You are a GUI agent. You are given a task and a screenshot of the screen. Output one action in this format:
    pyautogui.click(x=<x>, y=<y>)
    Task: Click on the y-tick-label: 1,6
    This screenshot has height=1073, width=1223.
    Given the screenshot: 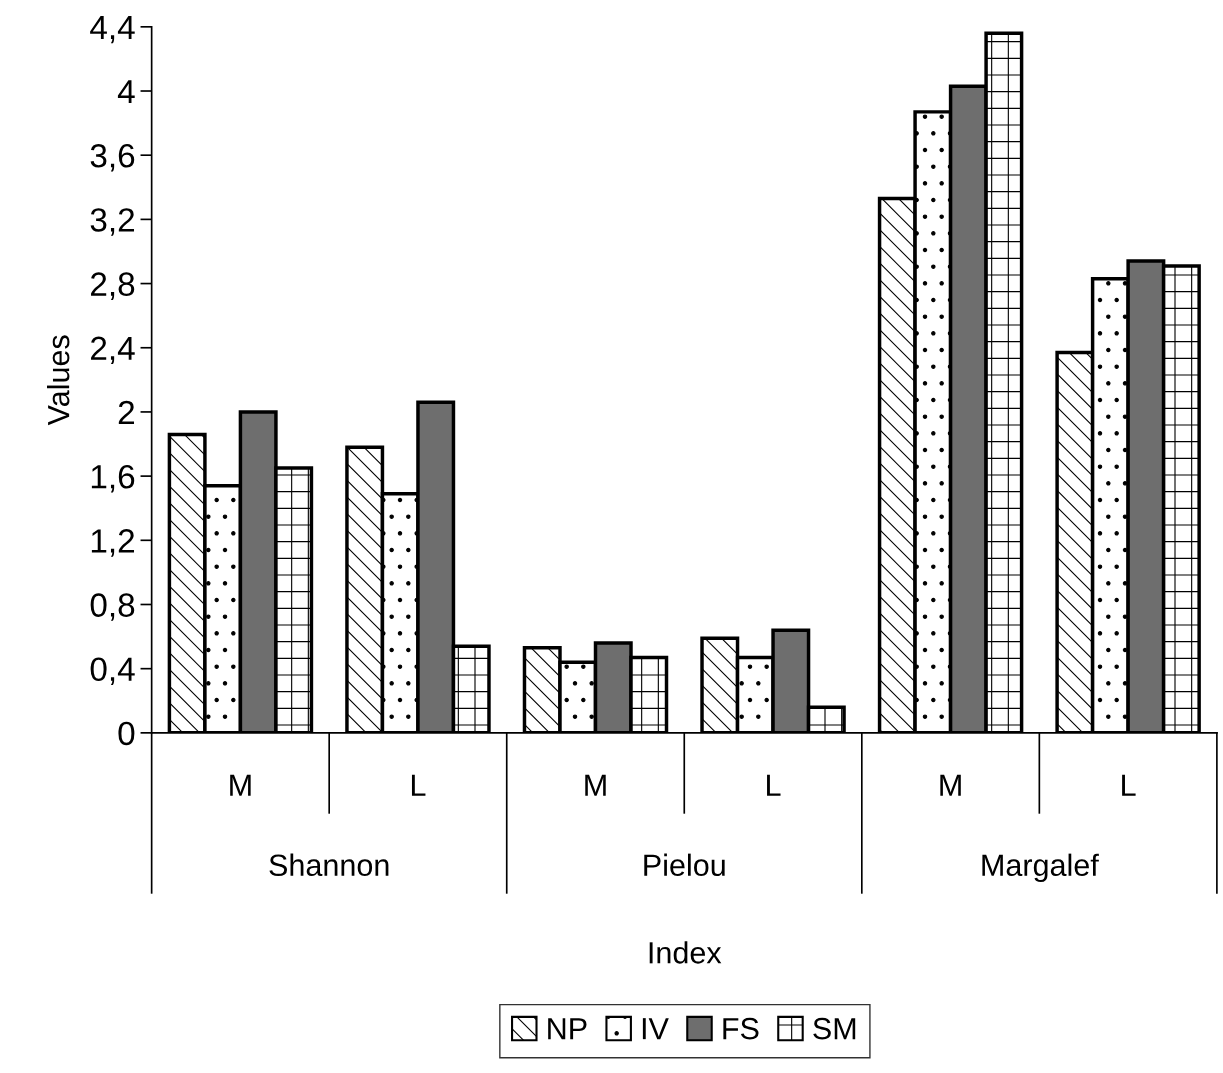 What is the action you would take?
    pyautogui.click(x=113, y=478)
    